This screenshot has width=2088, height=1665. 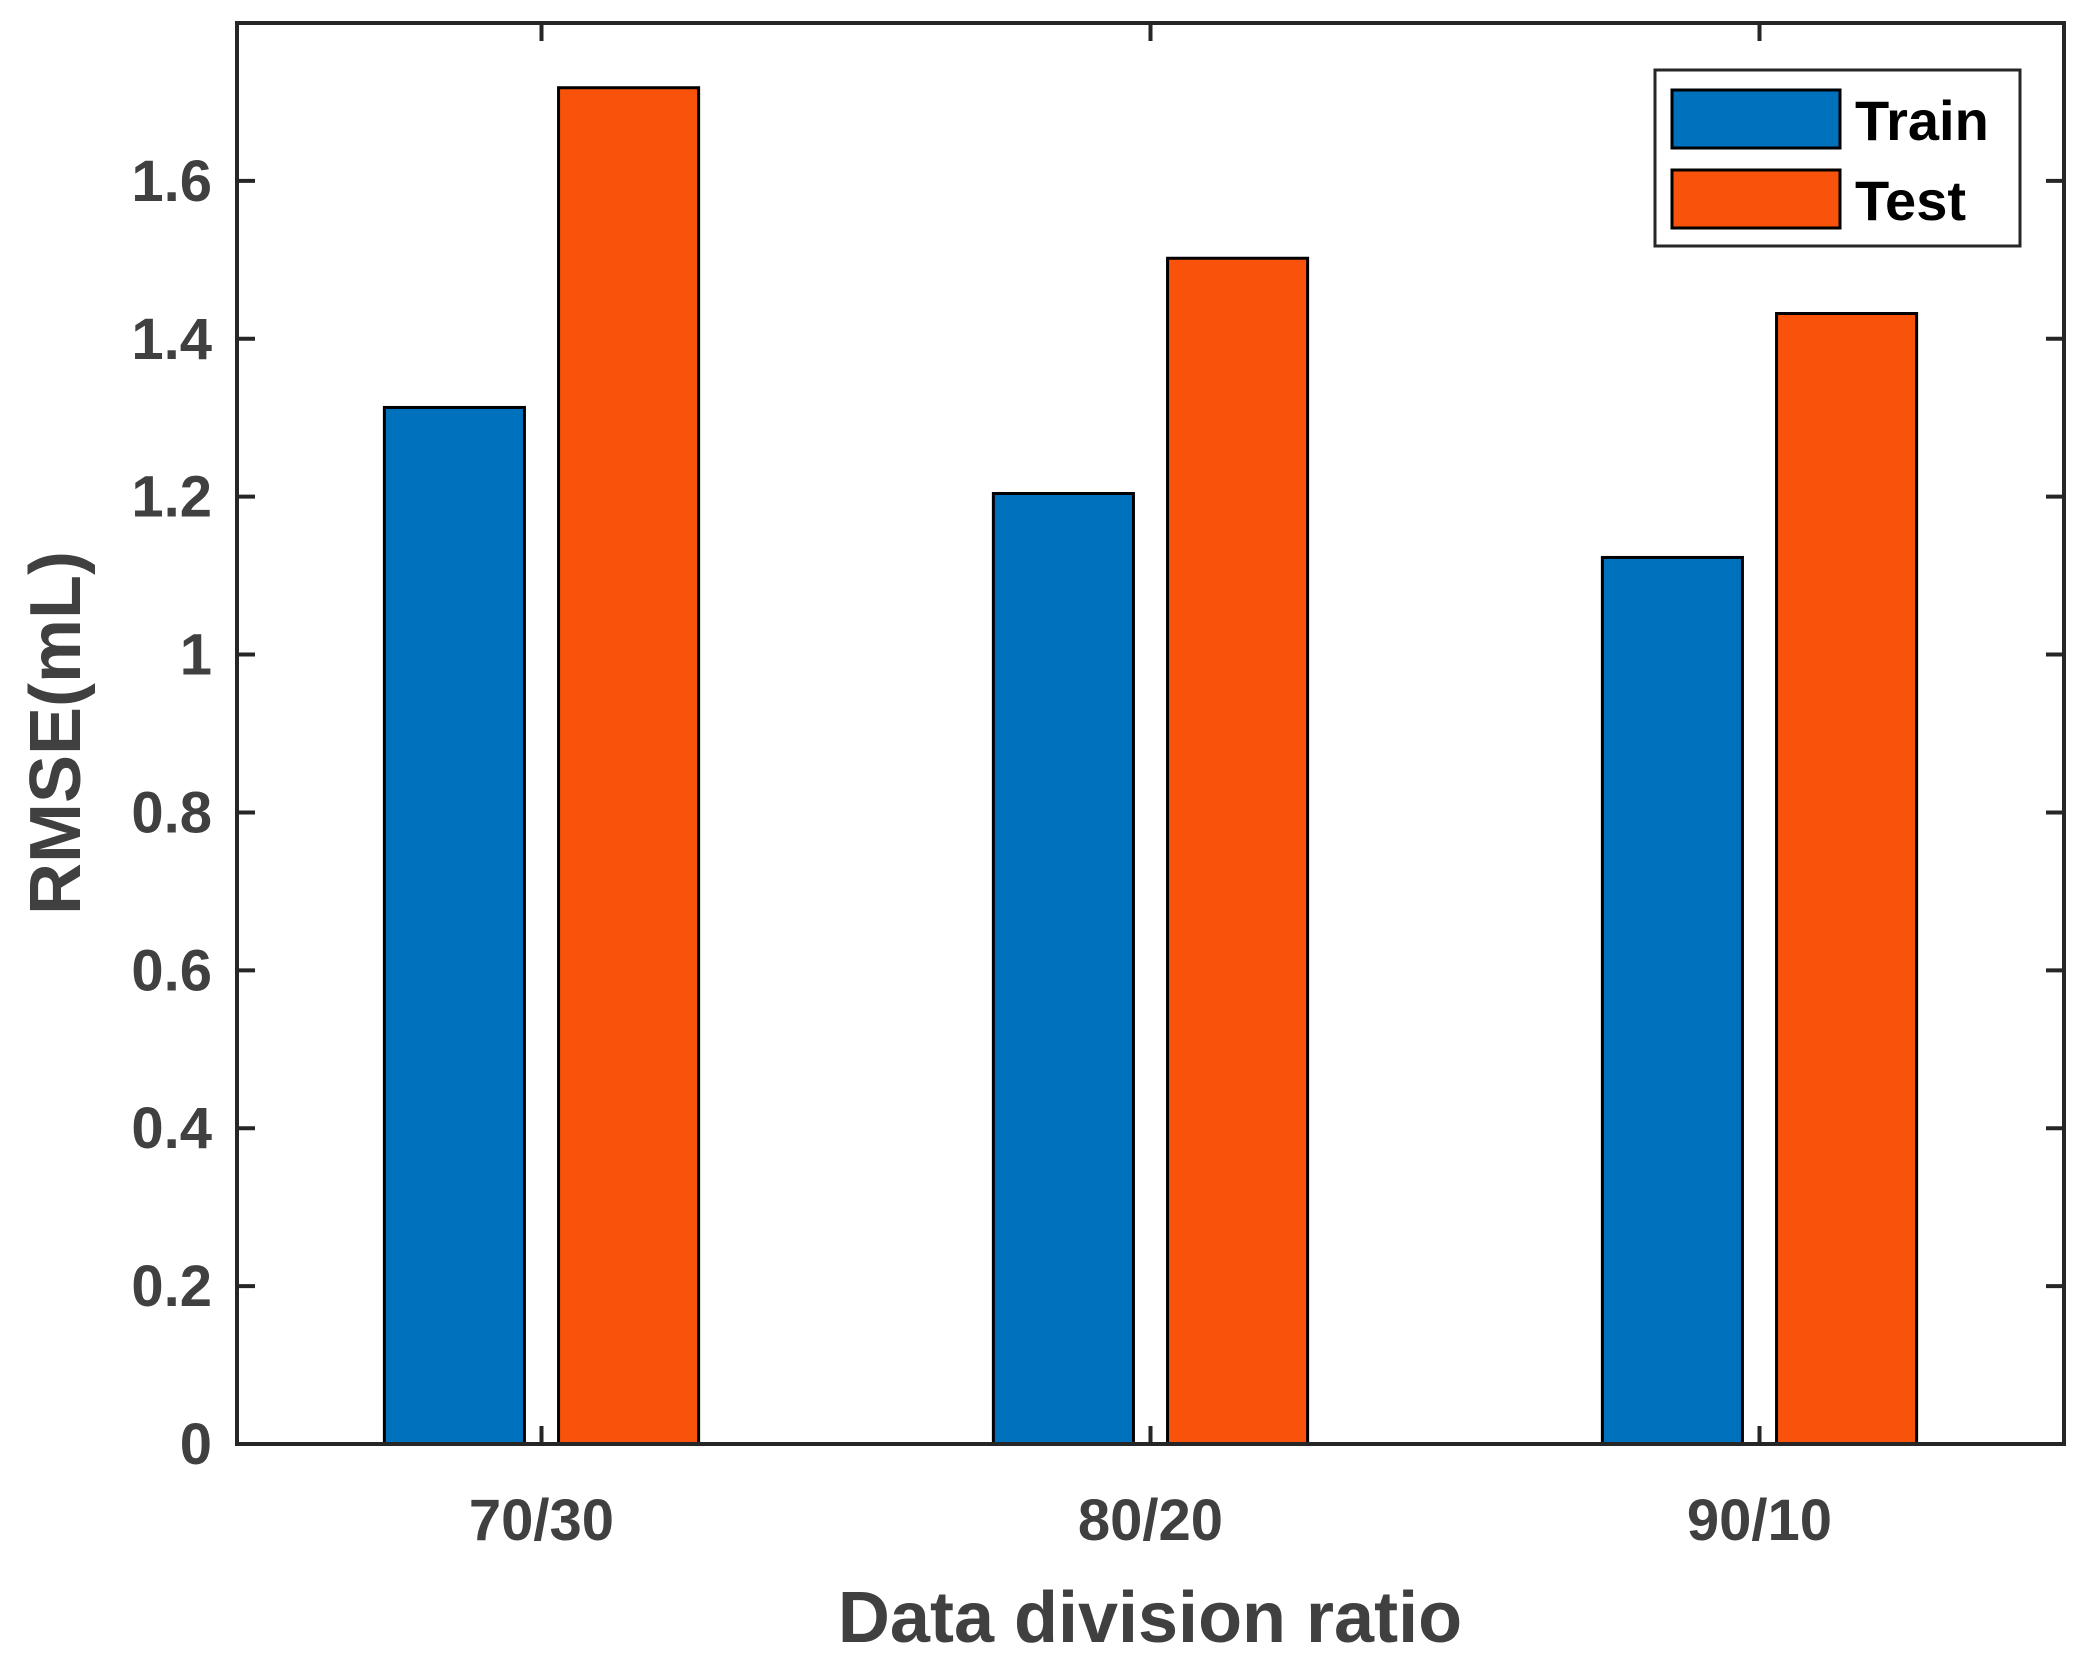 What do you see at coordinates (1910, 200) in the screenshot?
I see `legend-label-test: Test` at bounding box center [1910, 200].